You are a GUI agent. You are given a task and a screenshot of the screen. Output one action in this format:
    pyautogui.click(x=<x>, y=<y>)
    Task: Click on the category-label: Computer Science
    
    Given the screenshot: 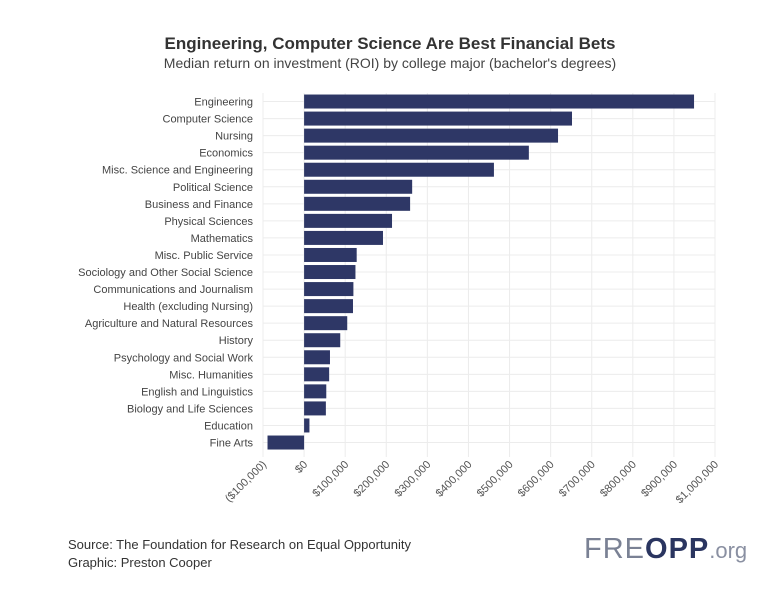 What is the action you would take?
    pyautogui.click(x=208, y=120)
    